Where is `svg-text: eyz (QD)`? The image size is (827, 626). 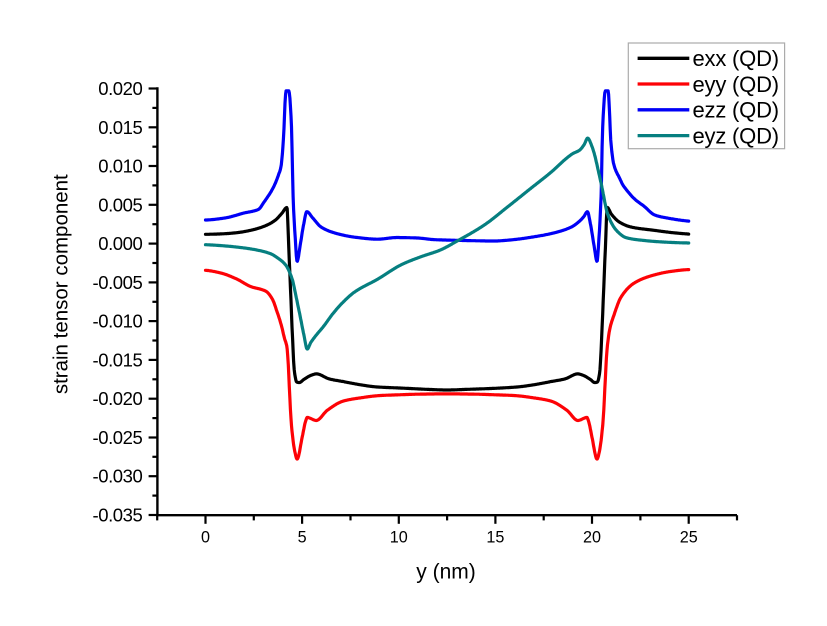
svg-text: eyz (QD) is located at coordinates (736, 136).